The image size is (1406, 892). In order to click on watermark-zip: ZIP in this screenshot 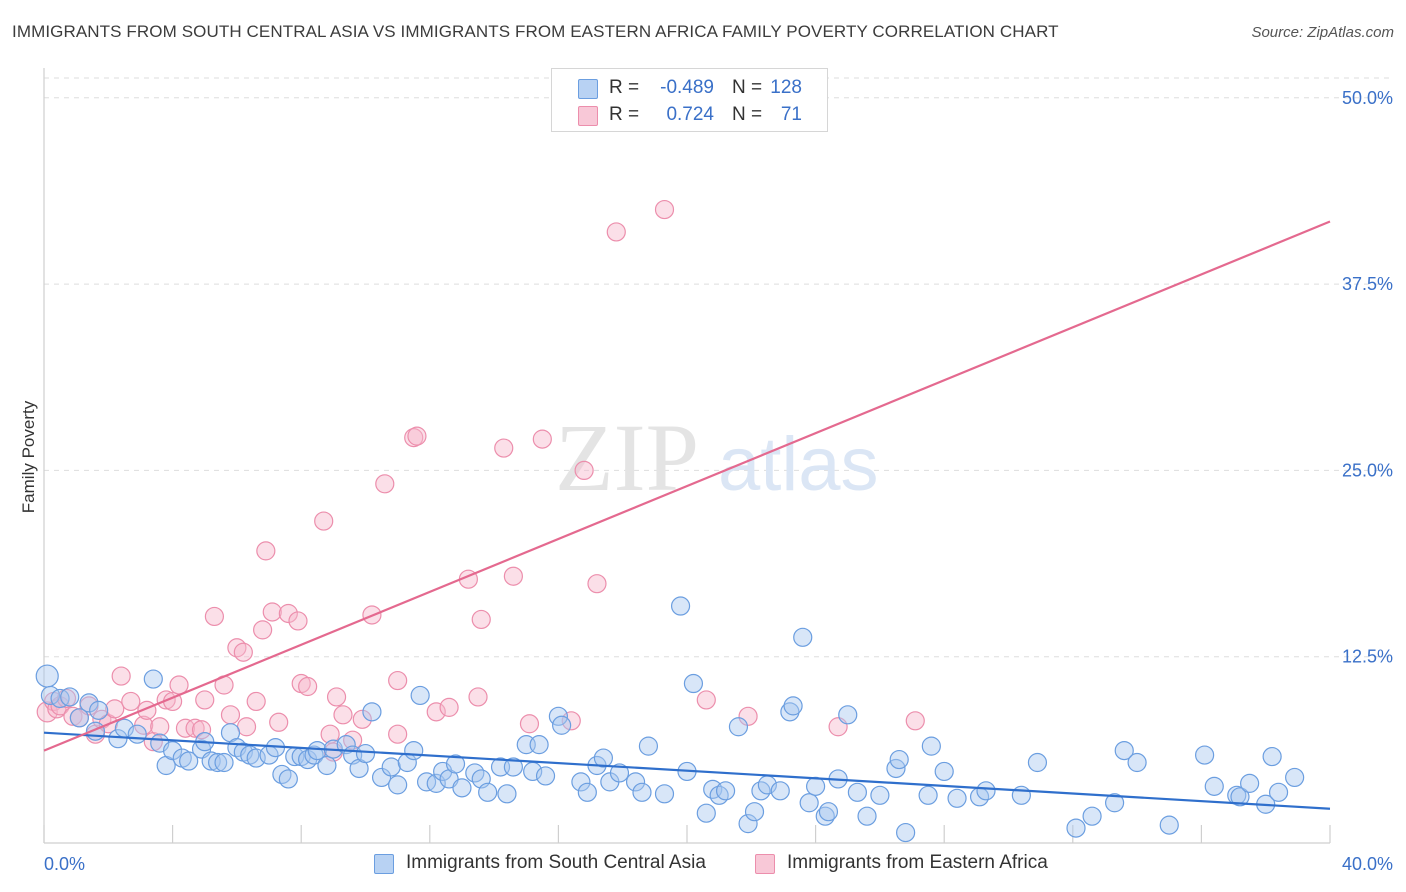, I will do `click(627, 457)`.